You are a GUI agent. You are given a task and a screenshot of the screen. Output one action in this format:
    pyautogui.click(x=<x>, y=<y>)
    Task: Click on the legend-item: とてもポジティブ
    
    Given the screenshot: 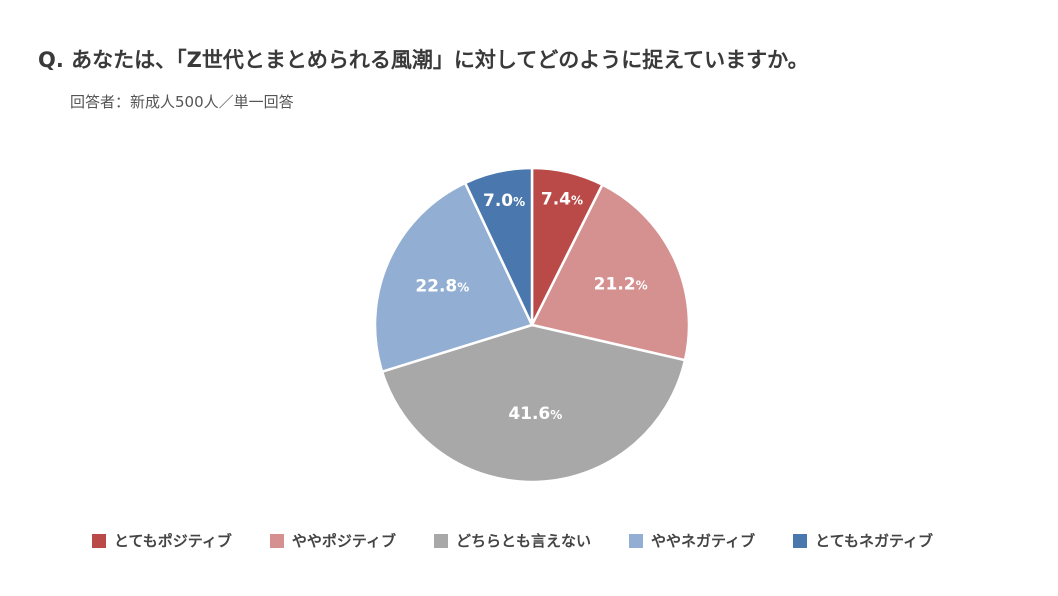 What is the action you would take?
    pyautogui.click(x=162, y=540)
    